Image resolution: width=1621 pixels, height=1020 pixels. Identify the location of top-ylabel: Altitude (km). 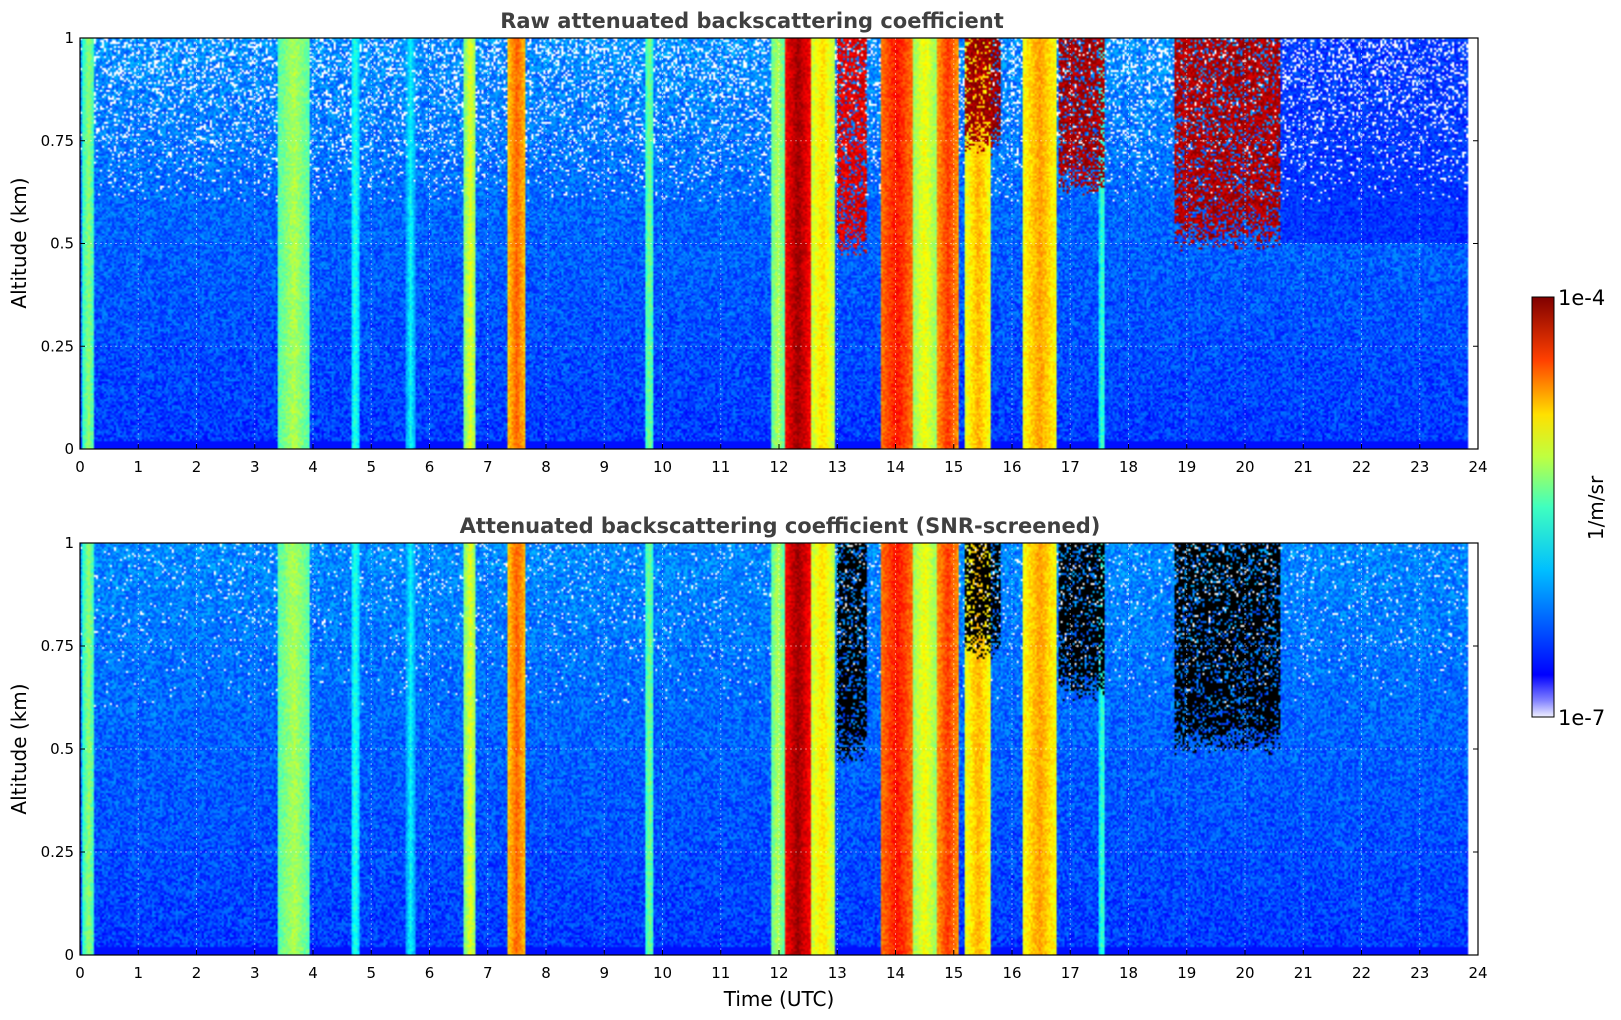
(19, 242).